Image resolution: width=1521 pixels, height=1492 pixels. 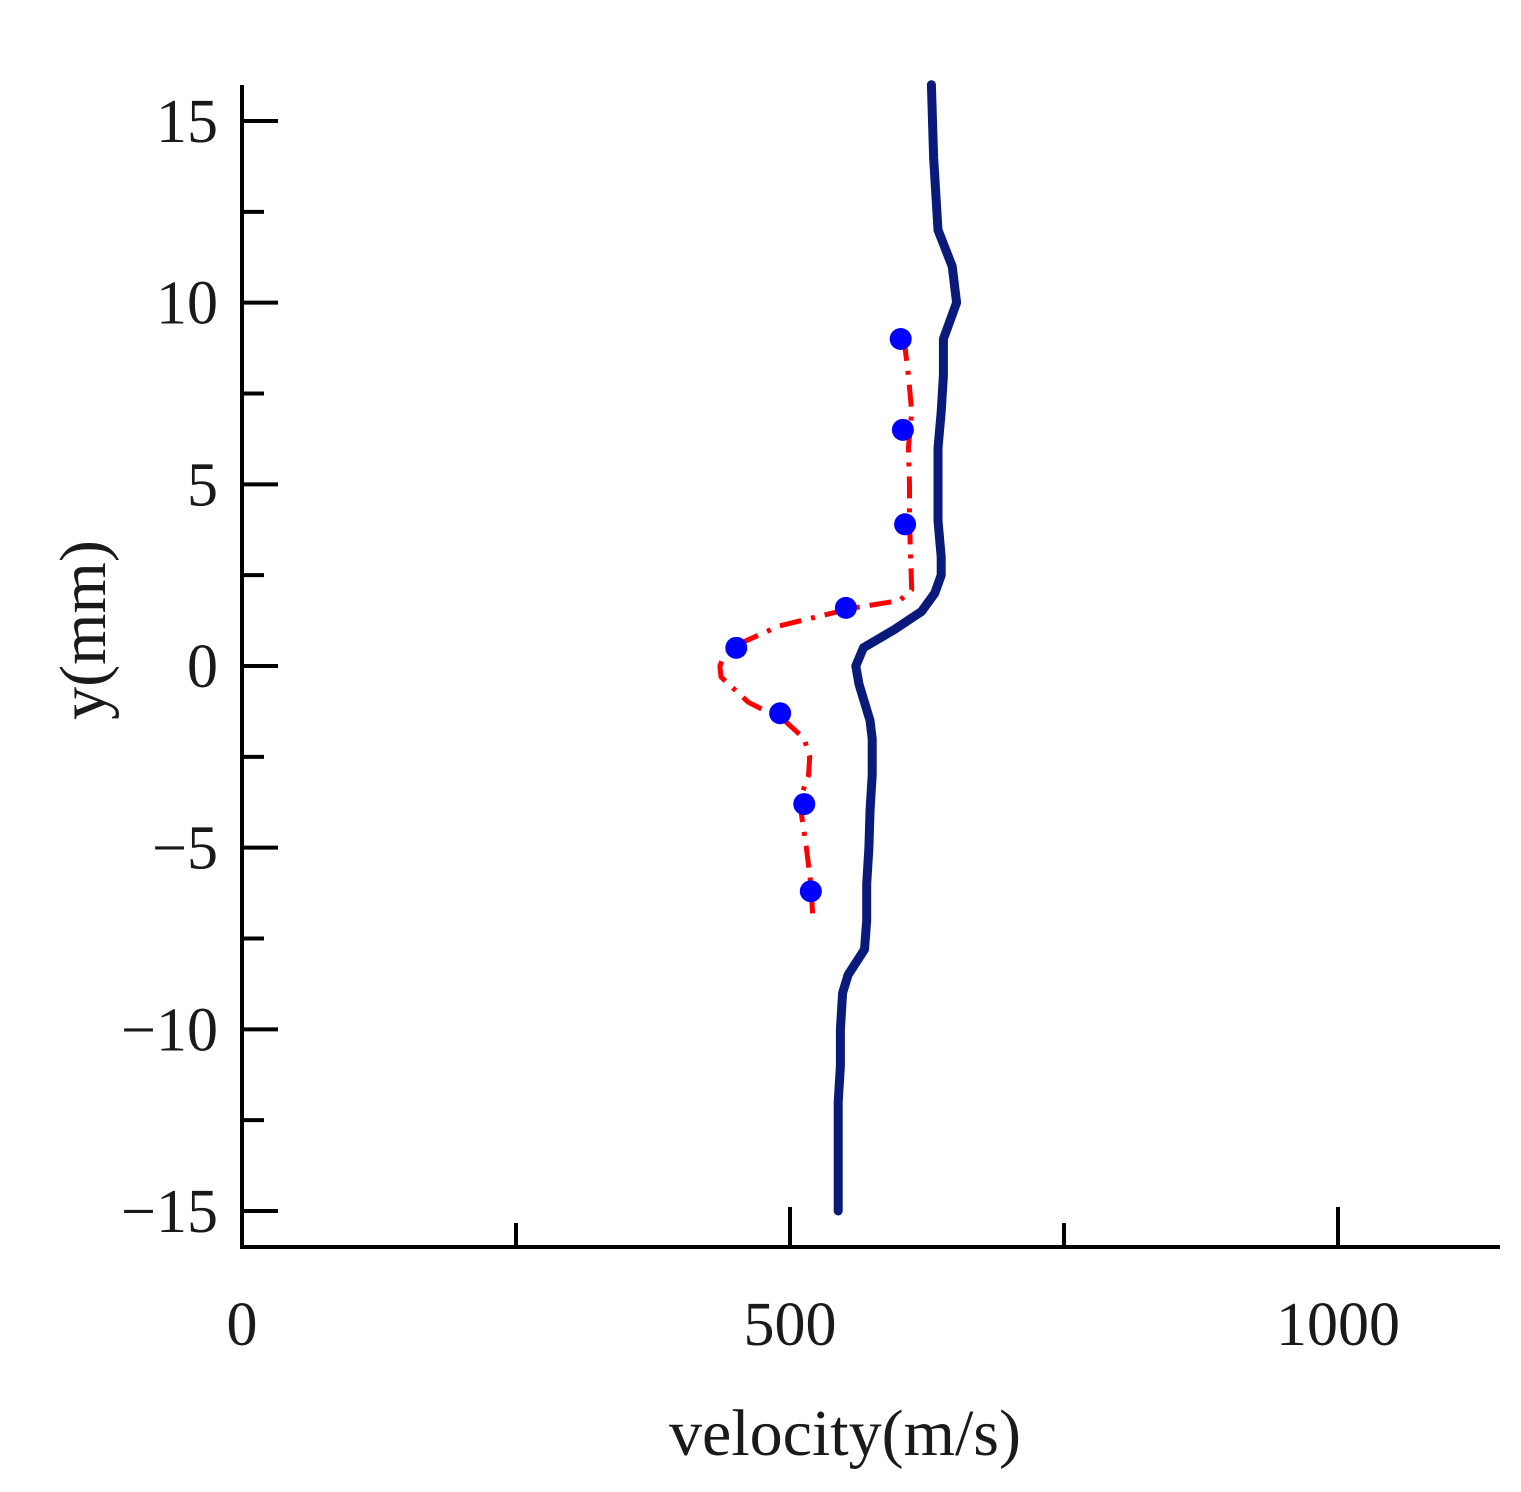 What do you see at coordinates (187, 122) in the screenshot?
I see `y-tick-label: 15` at bounding box center [187, 122].